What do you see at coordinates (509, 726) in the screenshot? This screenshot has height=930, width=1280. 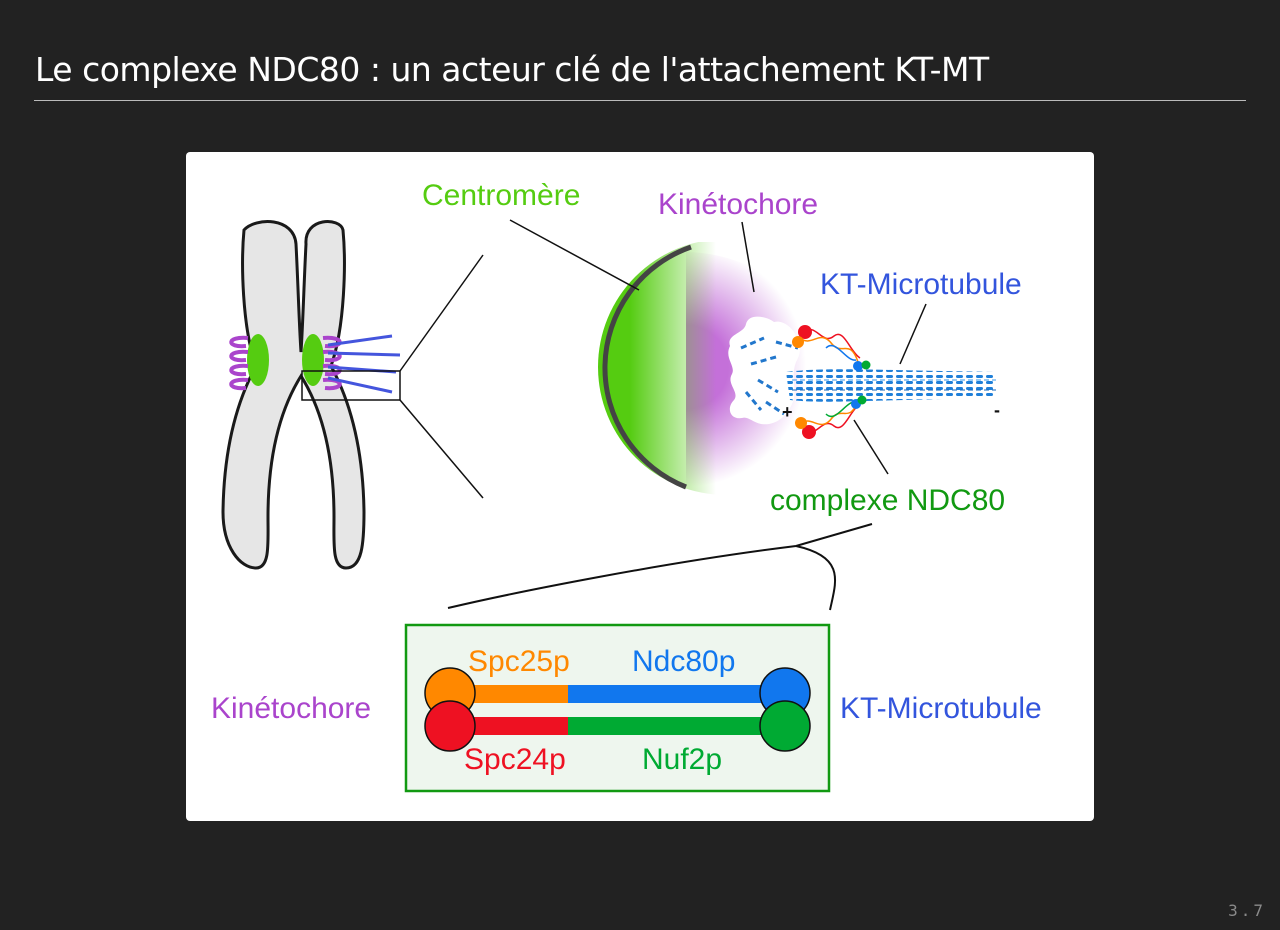 I see `spc24p-rod` at bounding box center [509, 726].